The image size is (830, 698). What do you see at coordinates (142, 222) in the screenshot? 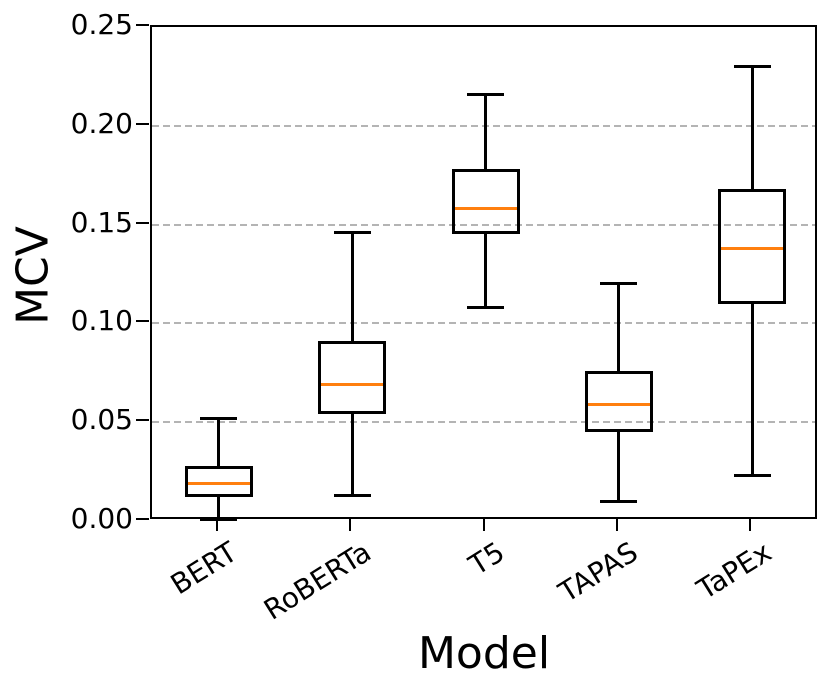
I see `y-tick-0.15` at bounding box center [142, 222].